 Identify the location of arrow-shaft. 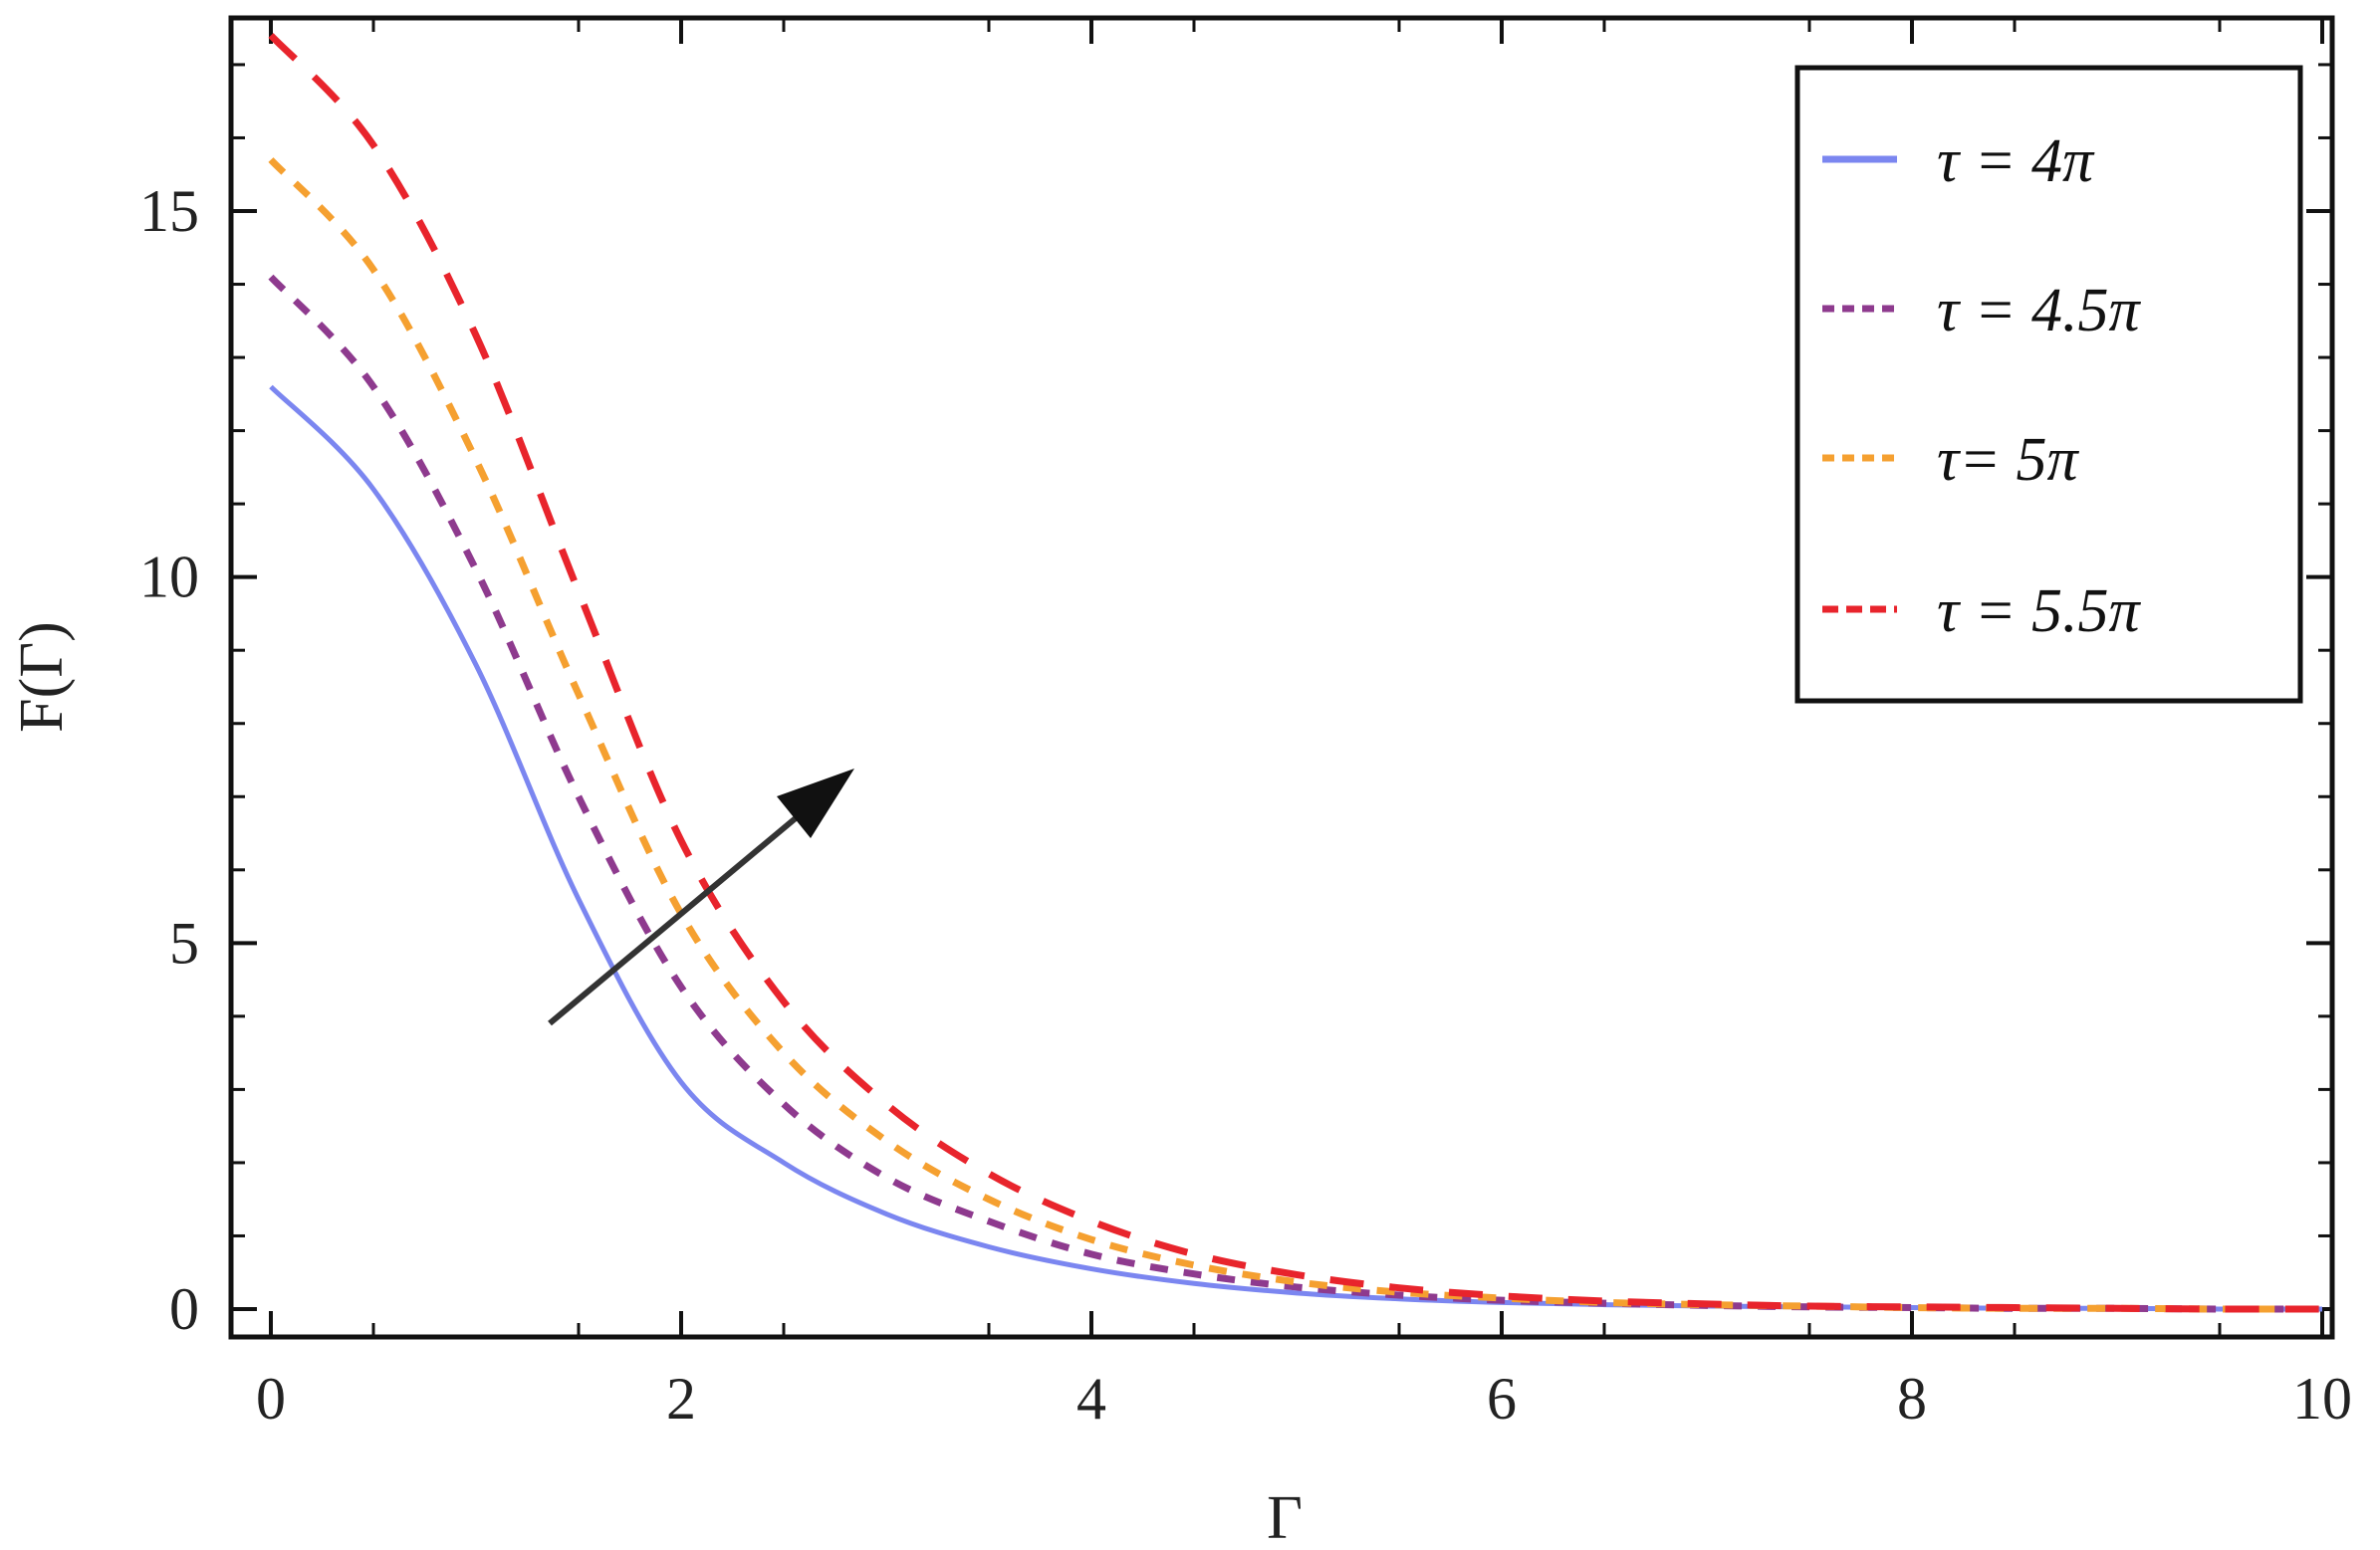
(682, 912).